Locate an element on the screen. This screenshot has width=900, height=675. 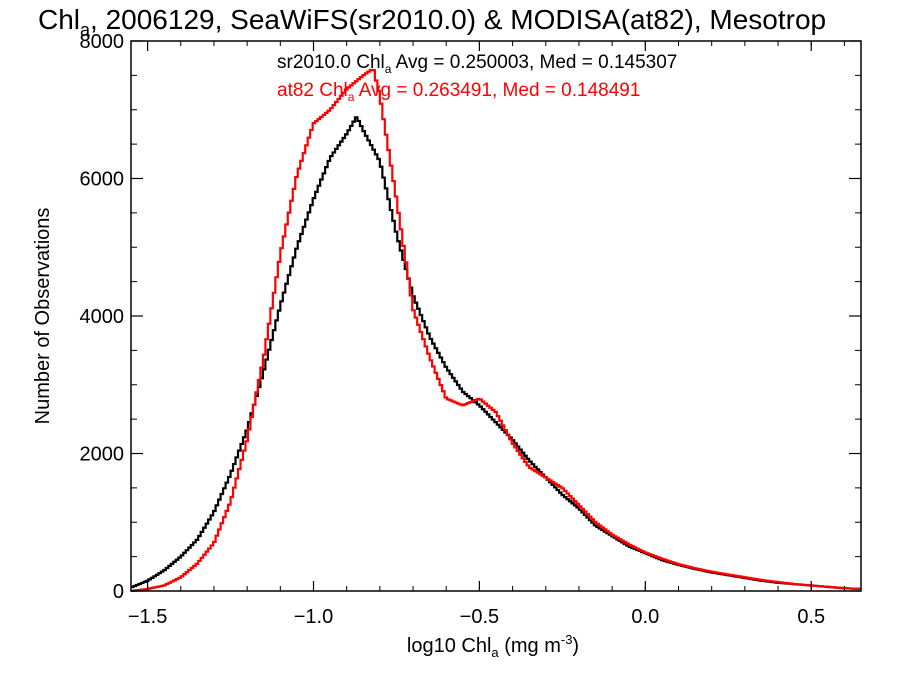
x-axis-label-prefix: log10 Chl is located at coordinates (449, 646).